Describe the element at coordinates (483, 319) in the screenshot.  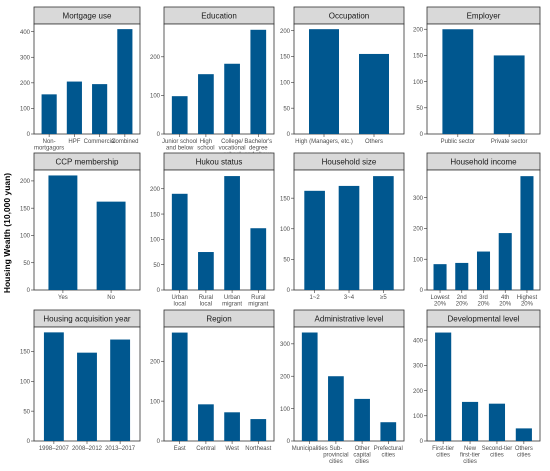
I see `facet-title: Developmental level` at that location.